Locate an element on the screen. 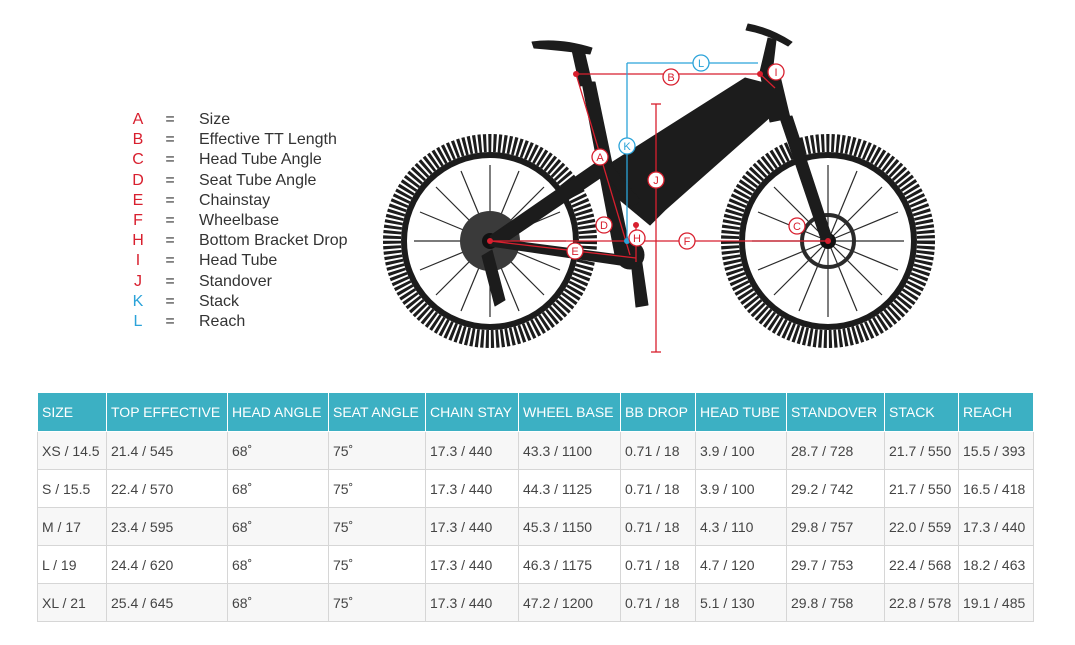 The image size is (1075, 645). table-cell: 29.7 / 753 is located at coordinates (835, 564).